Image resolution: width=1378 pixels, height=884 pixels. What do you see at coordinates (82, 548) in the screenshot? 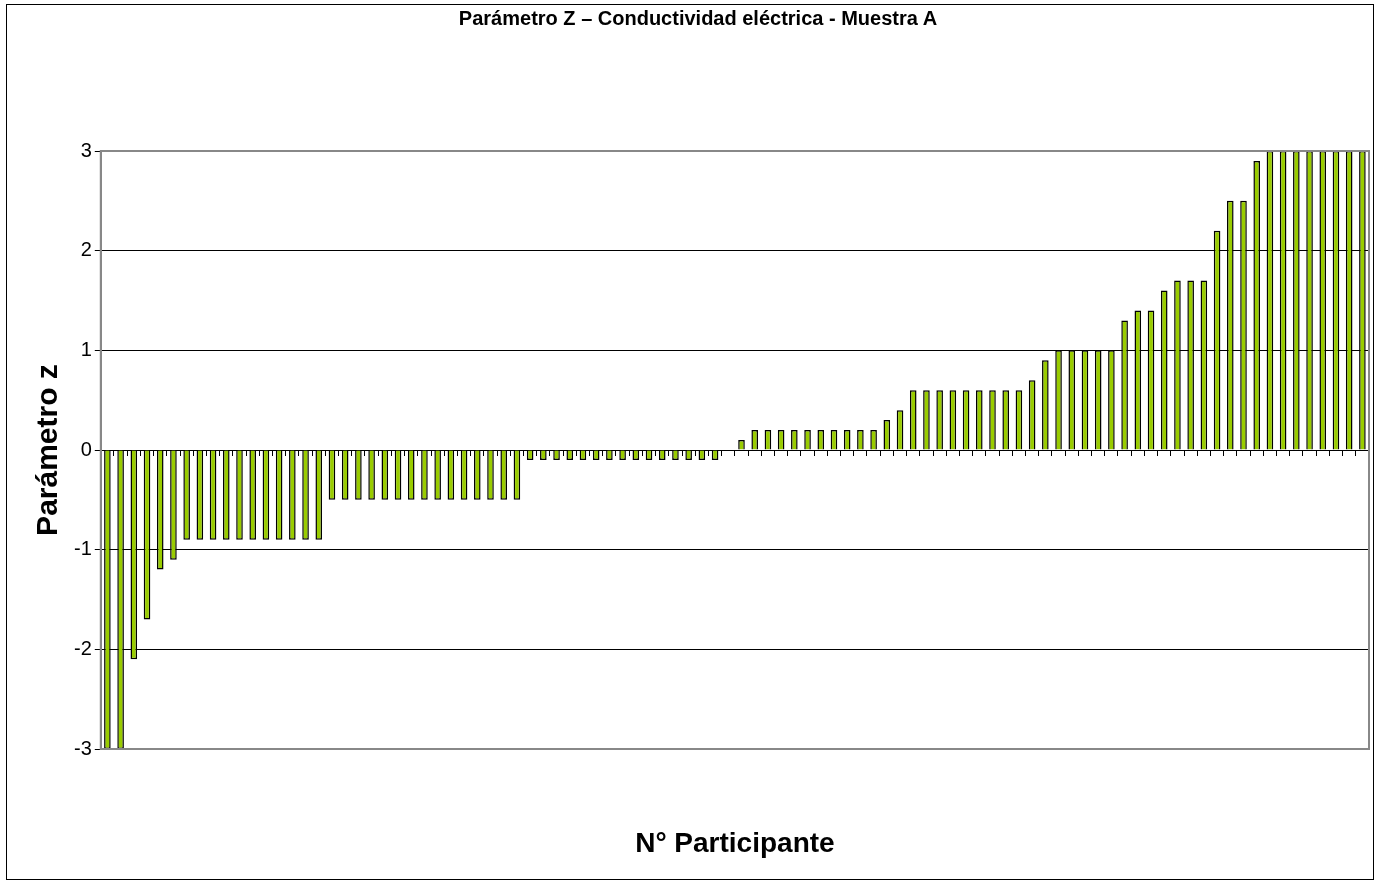
I see `y-tick-label: -1` at bounding box center [82, 548].